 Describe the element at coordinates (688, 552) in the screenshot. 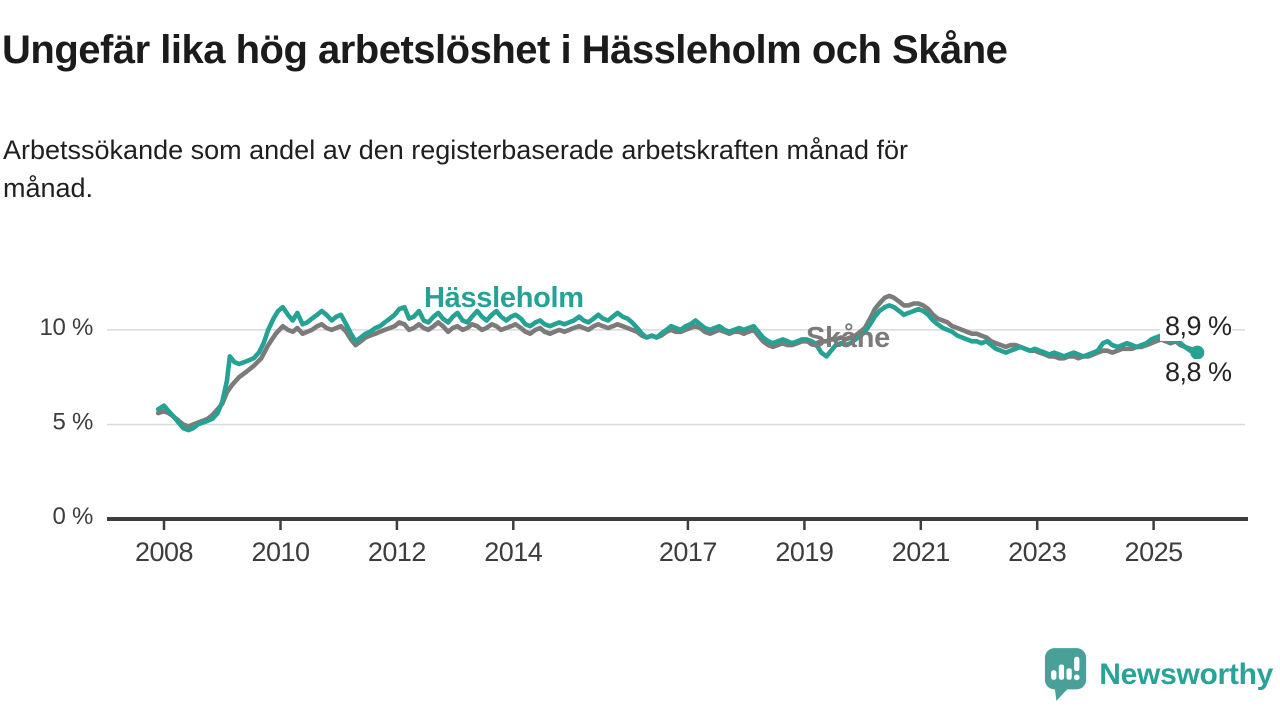

I see `x-axis-tick-label: 2017` at that location.